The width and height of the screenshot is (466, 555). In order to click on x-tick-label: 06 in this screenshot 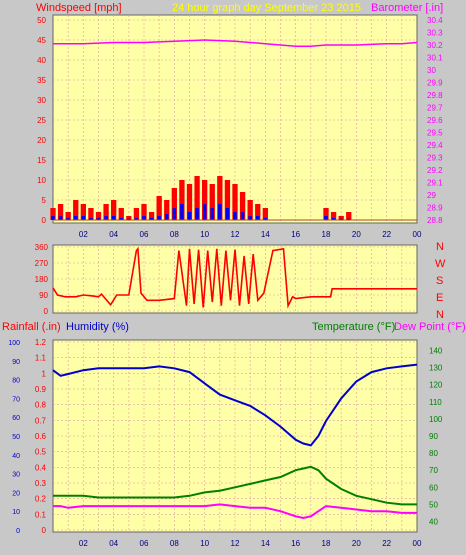, I will do `click(144, 234)`.